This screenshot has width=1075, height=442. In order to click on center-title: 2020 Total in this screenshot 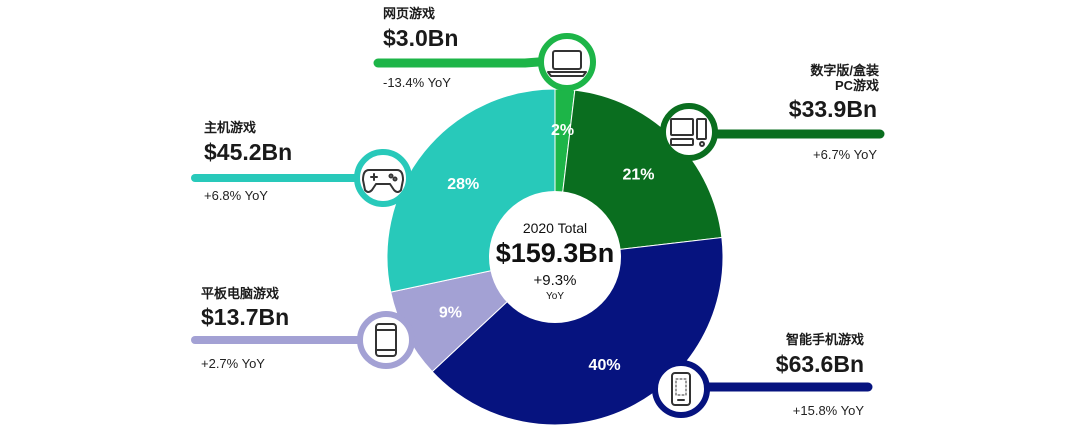, I will do `click(555, 228)`.